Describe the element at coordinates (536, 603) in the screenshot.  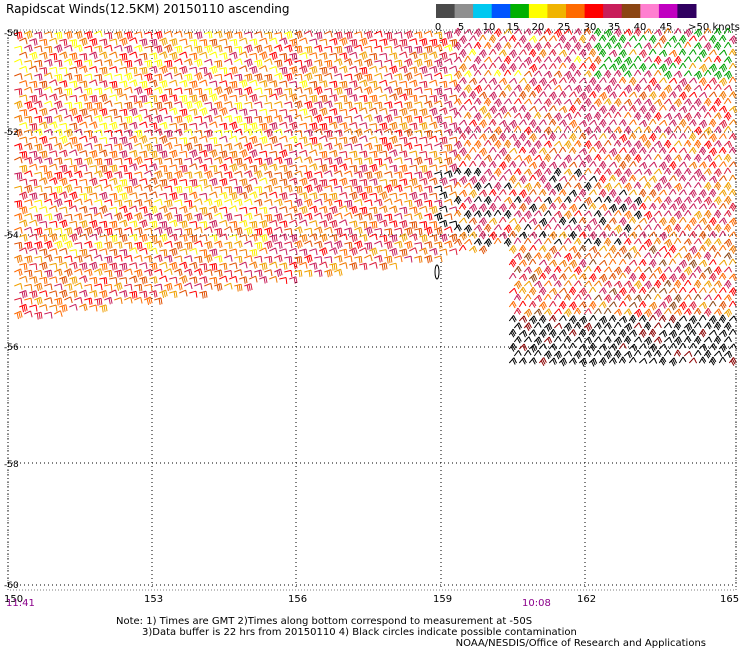
I see `time-label-mid: 10:08` at that location.